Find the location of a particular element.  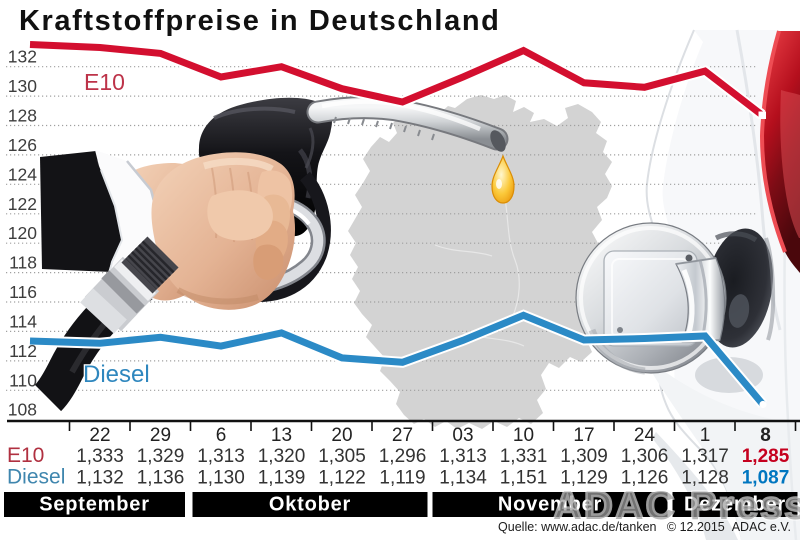

svg-text:Kraftstoffpreise in Deutschlan: Kraftstoffpreise in Deutschland is located at coordinates (259, 21).